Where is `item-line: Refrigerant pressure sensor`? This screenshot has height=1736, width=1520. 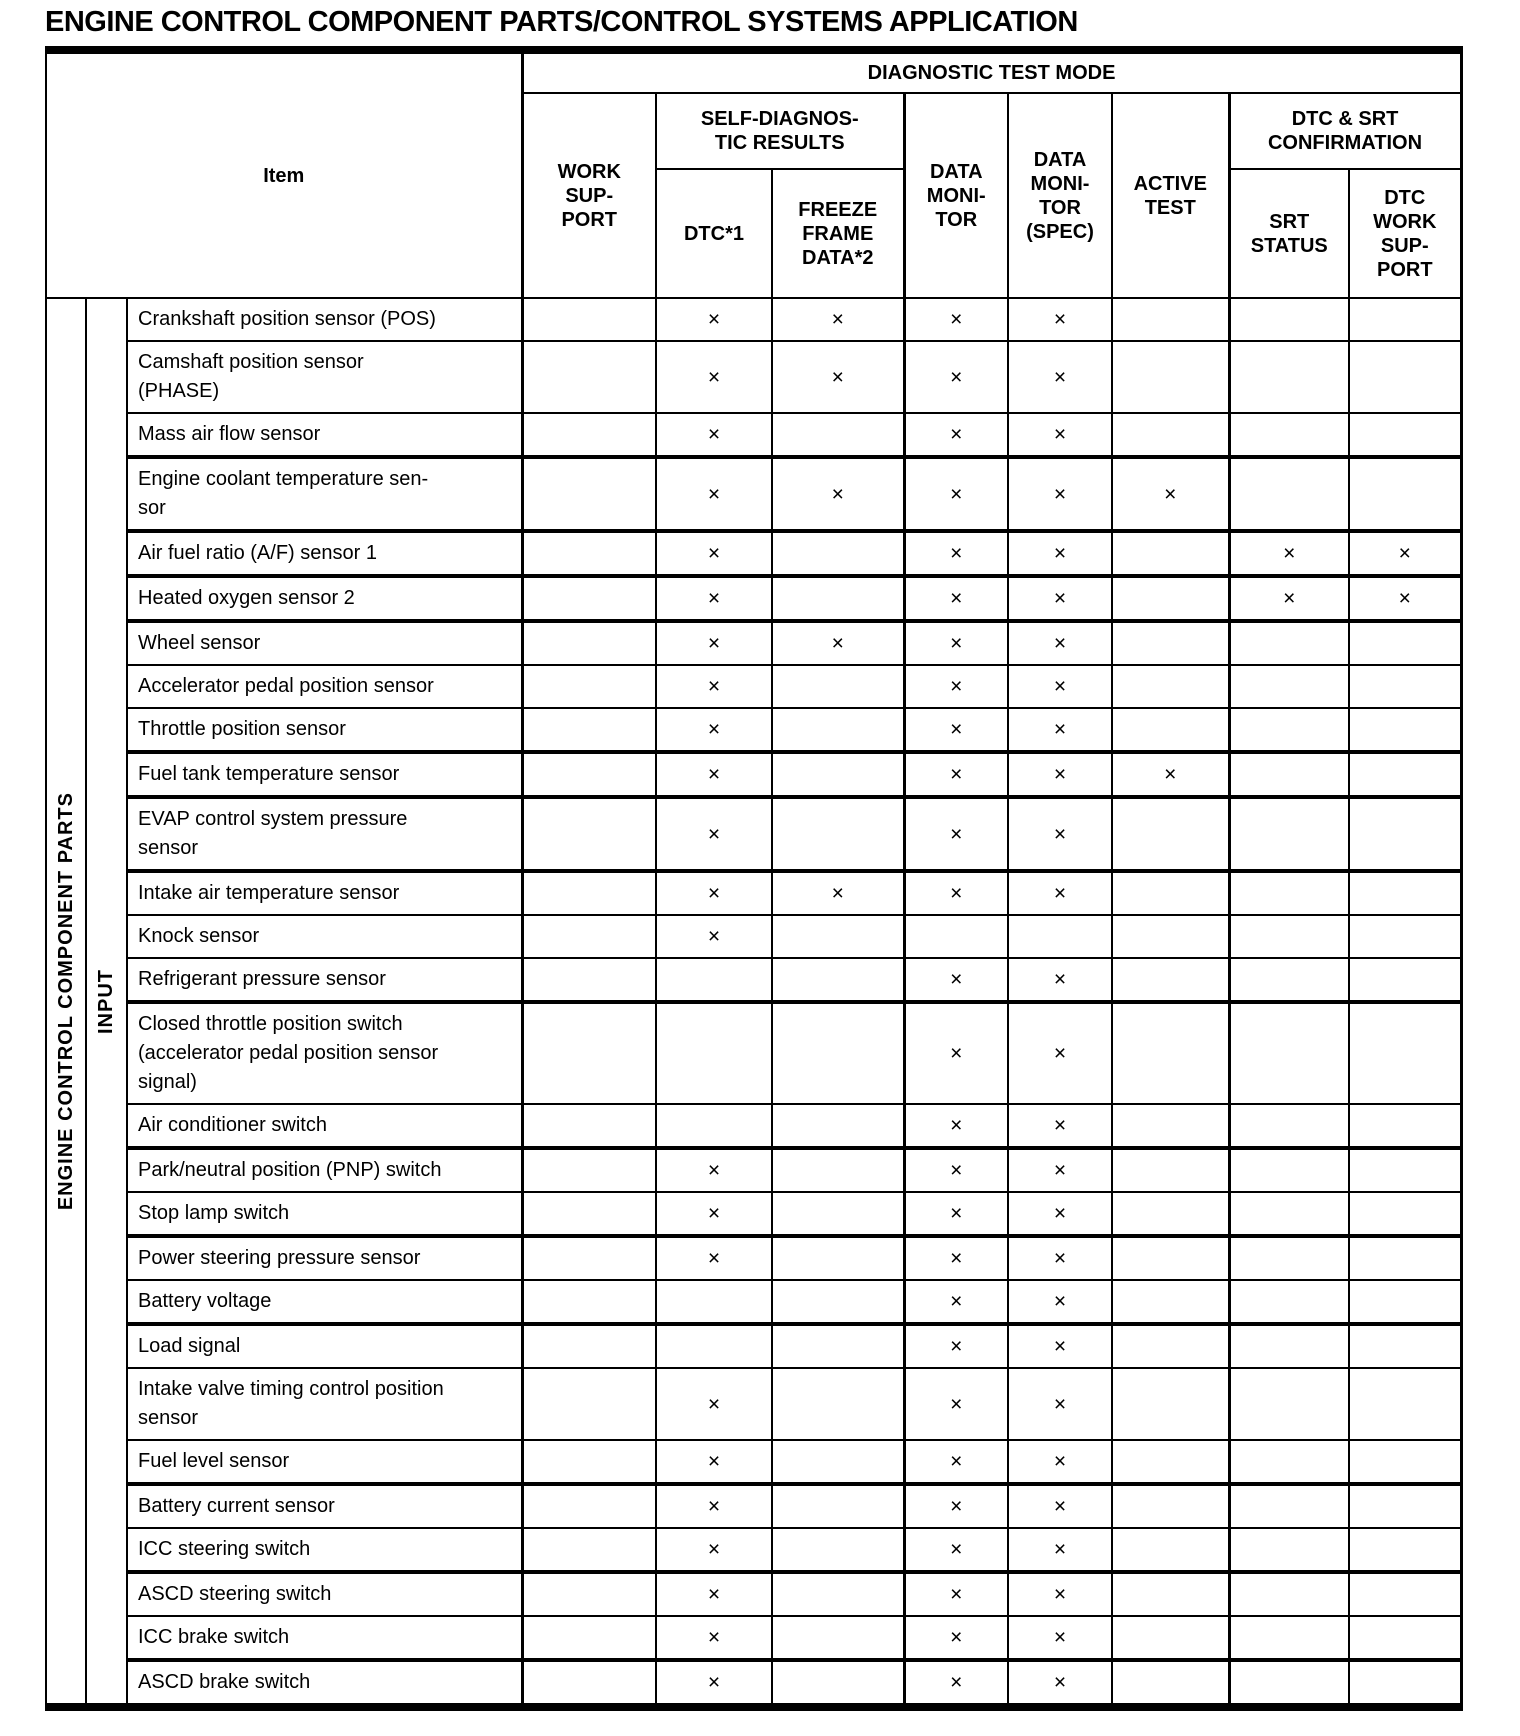 item-line: Refrigerant pressure sensor is located at coordinates (262, 979).